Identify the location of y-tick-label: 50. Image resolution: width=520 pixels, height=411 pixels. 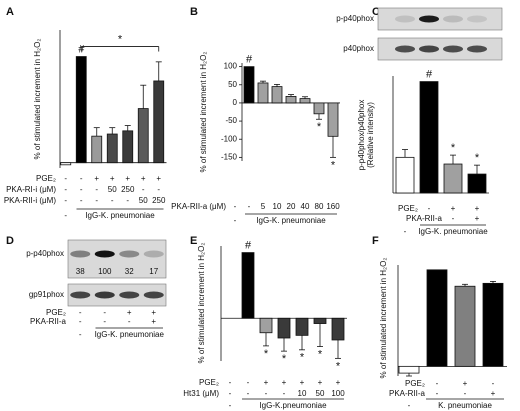
(232, 84).